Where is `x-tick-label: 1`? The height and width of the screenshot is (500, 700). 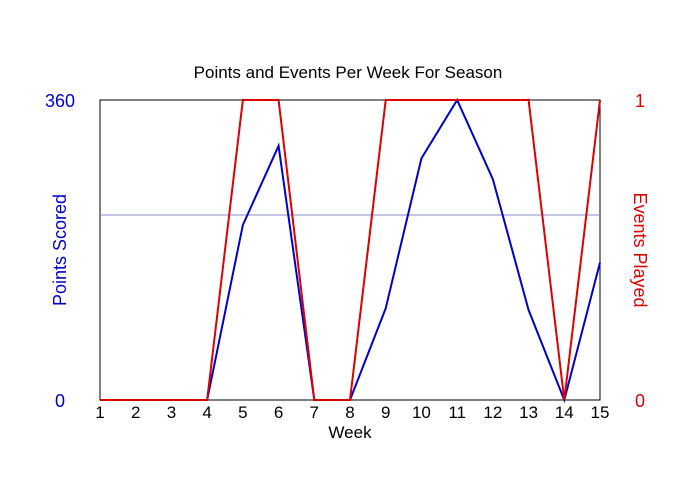
x-tick-label: 1 is located at coordinates (99, 412).